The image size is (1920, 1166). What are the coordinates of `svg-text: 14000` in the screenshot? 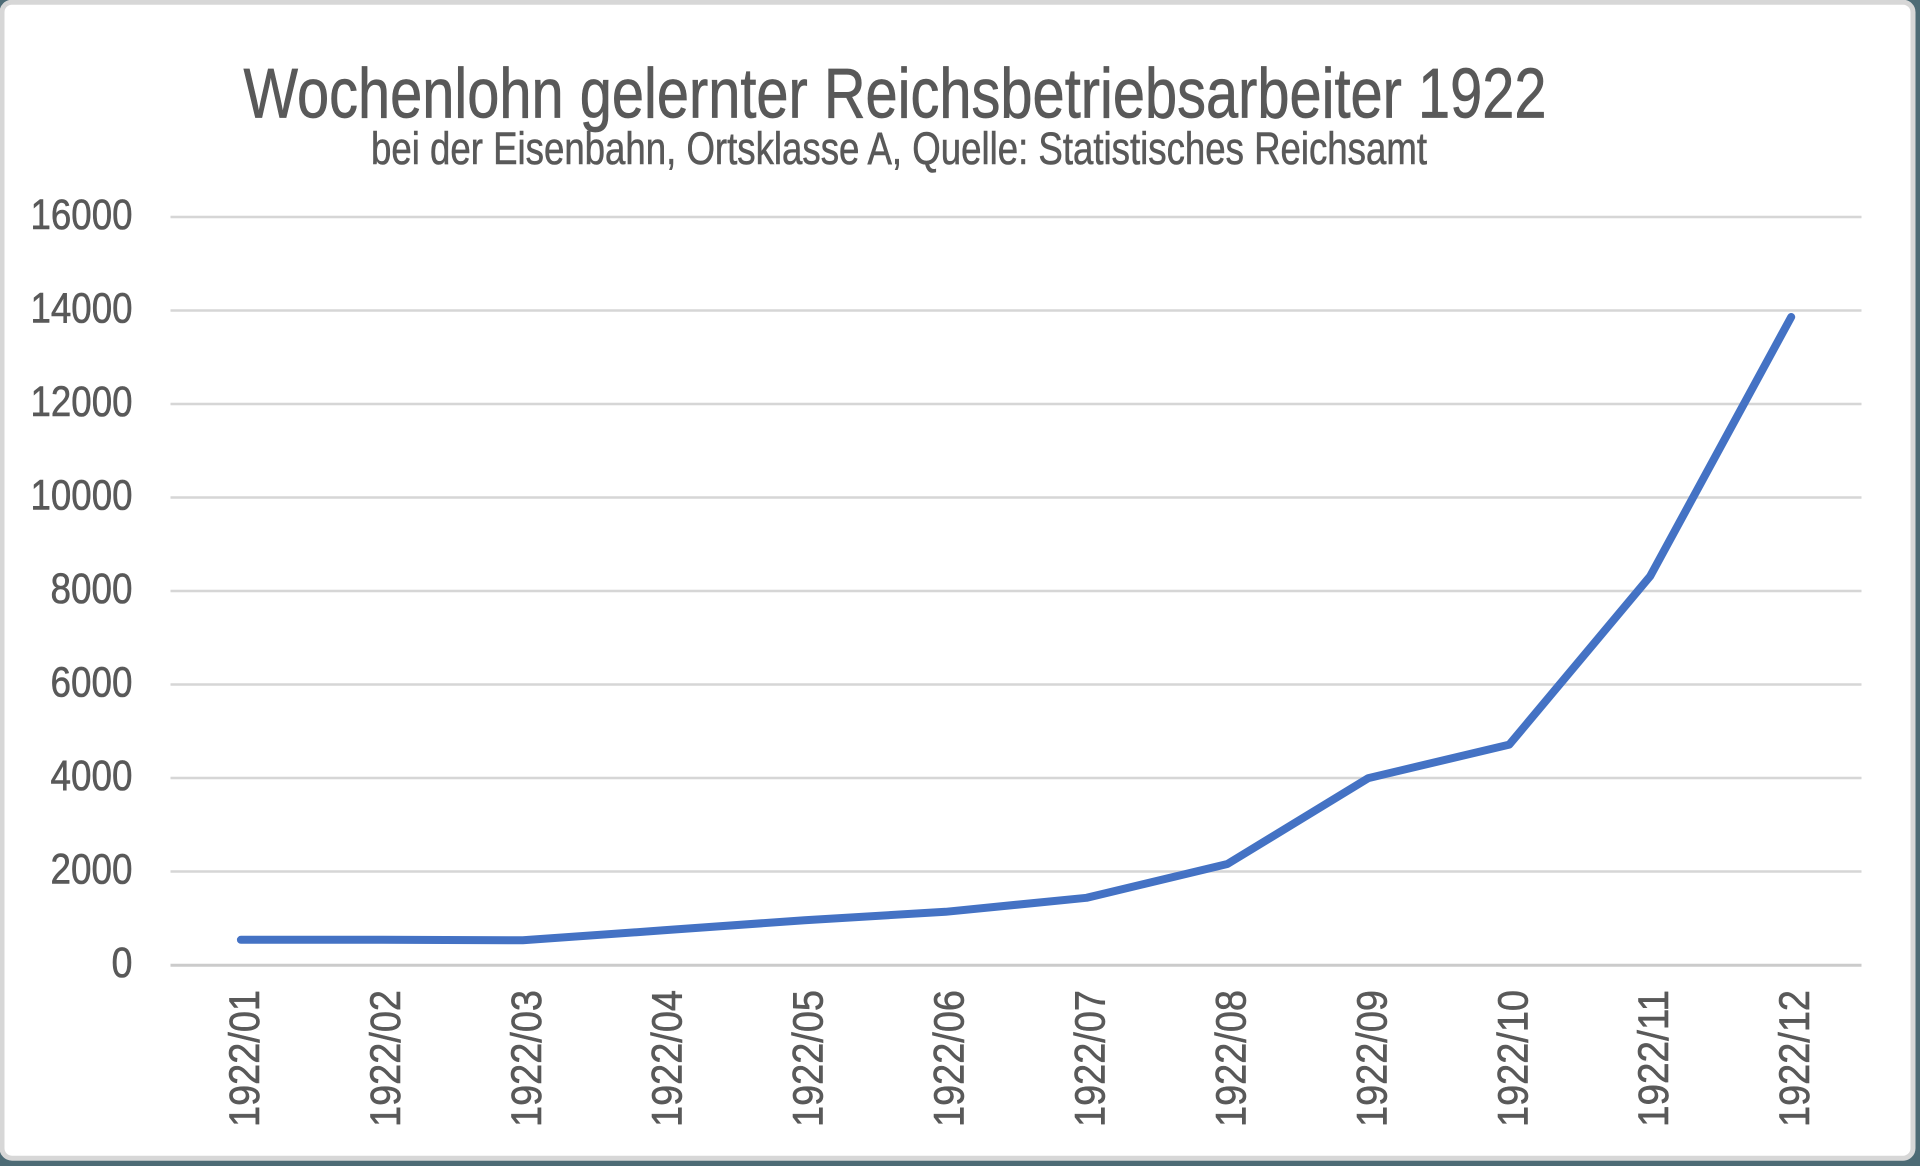 It's located at (82, 309).